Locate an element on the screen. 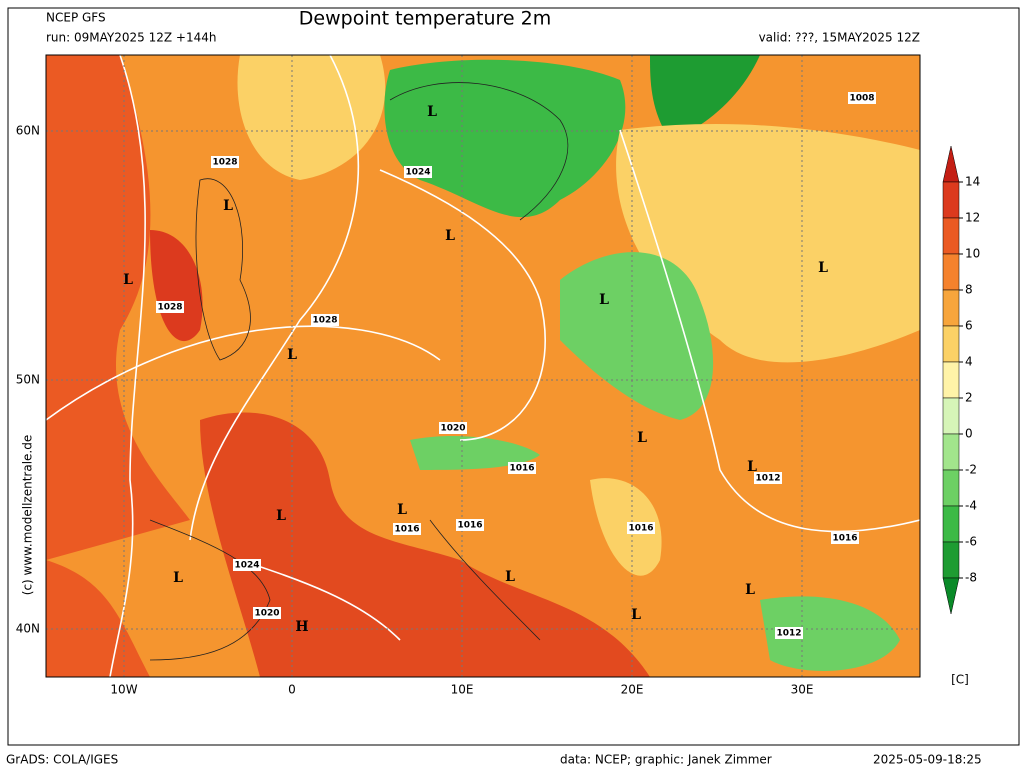 This screenshot has width=1024, height=768. field-turkey is located at coordinates (830, 633).